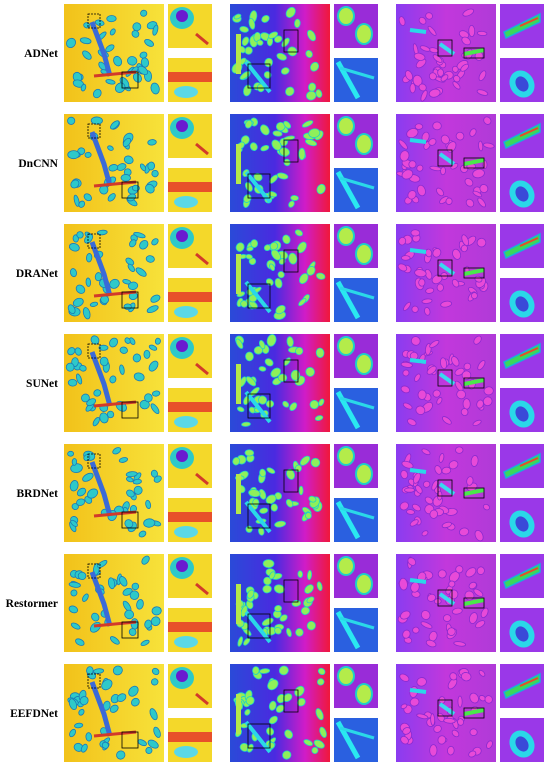 This screenshot has width=550, height=768. What do you see at coordinates (36, 274) in the screenshot?
I see `method-label: DRANet` at bounding box center [36, 274].